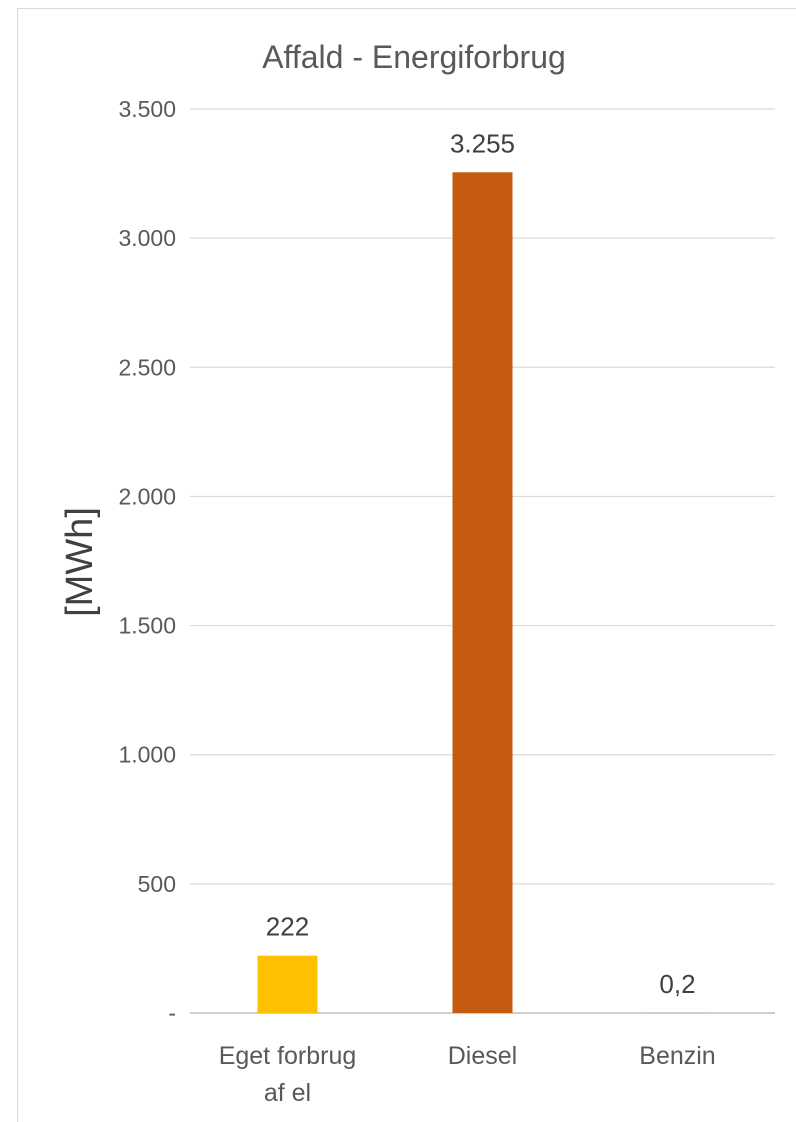  Describe the element at coordinates (677, 1056) in the screenshot. I see `x-category-label: Benzin` at that location.